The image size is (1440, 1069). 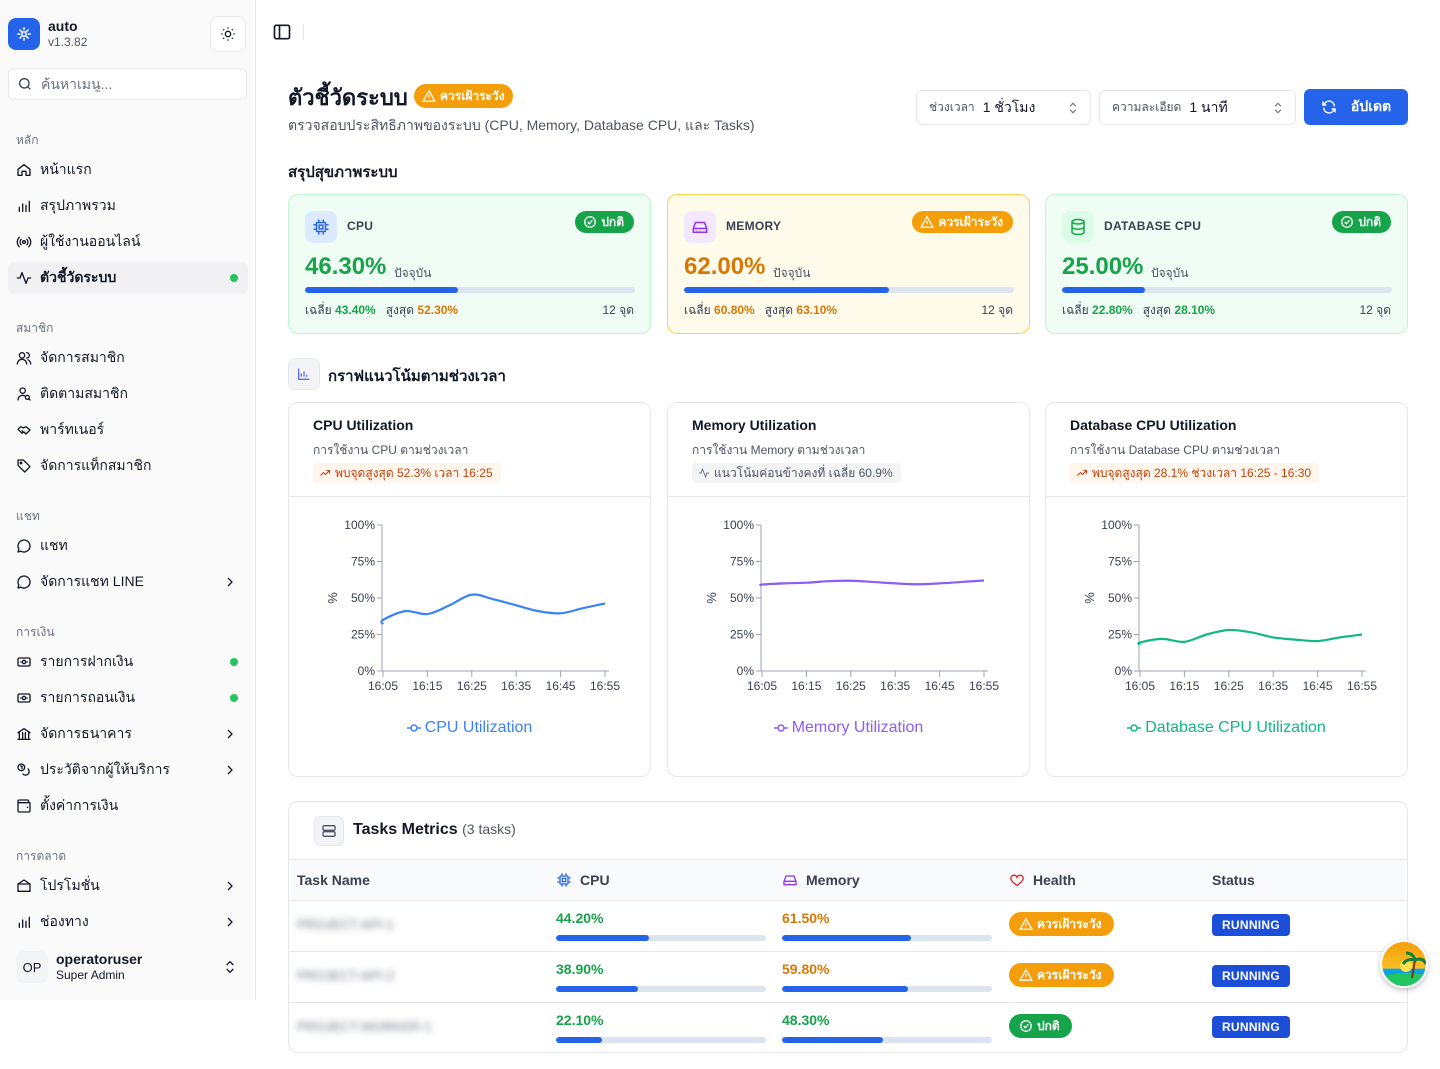 I want to click on sidebar-toggle-icon, so click(x=282, y=32).